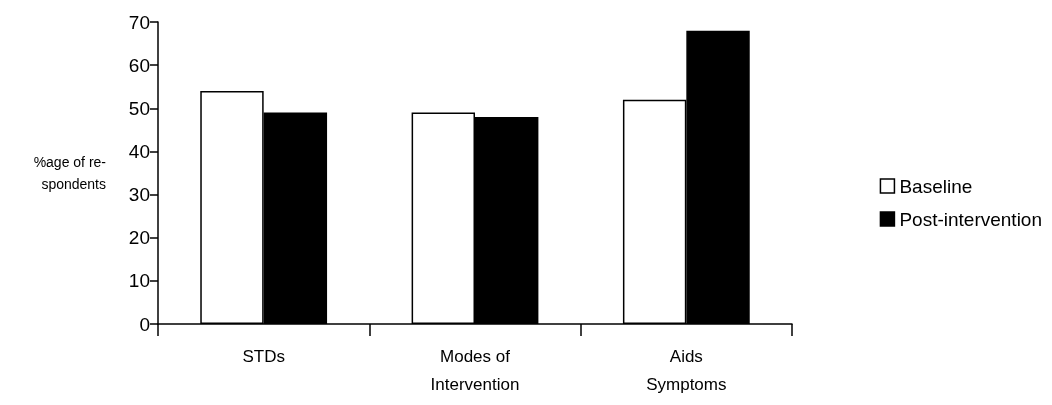 The image size is (1052, 405). What do you see at coordinates (144, 324) in the screenshot?
I see `y-tick-label: 0` at bounding box center [144, 324].